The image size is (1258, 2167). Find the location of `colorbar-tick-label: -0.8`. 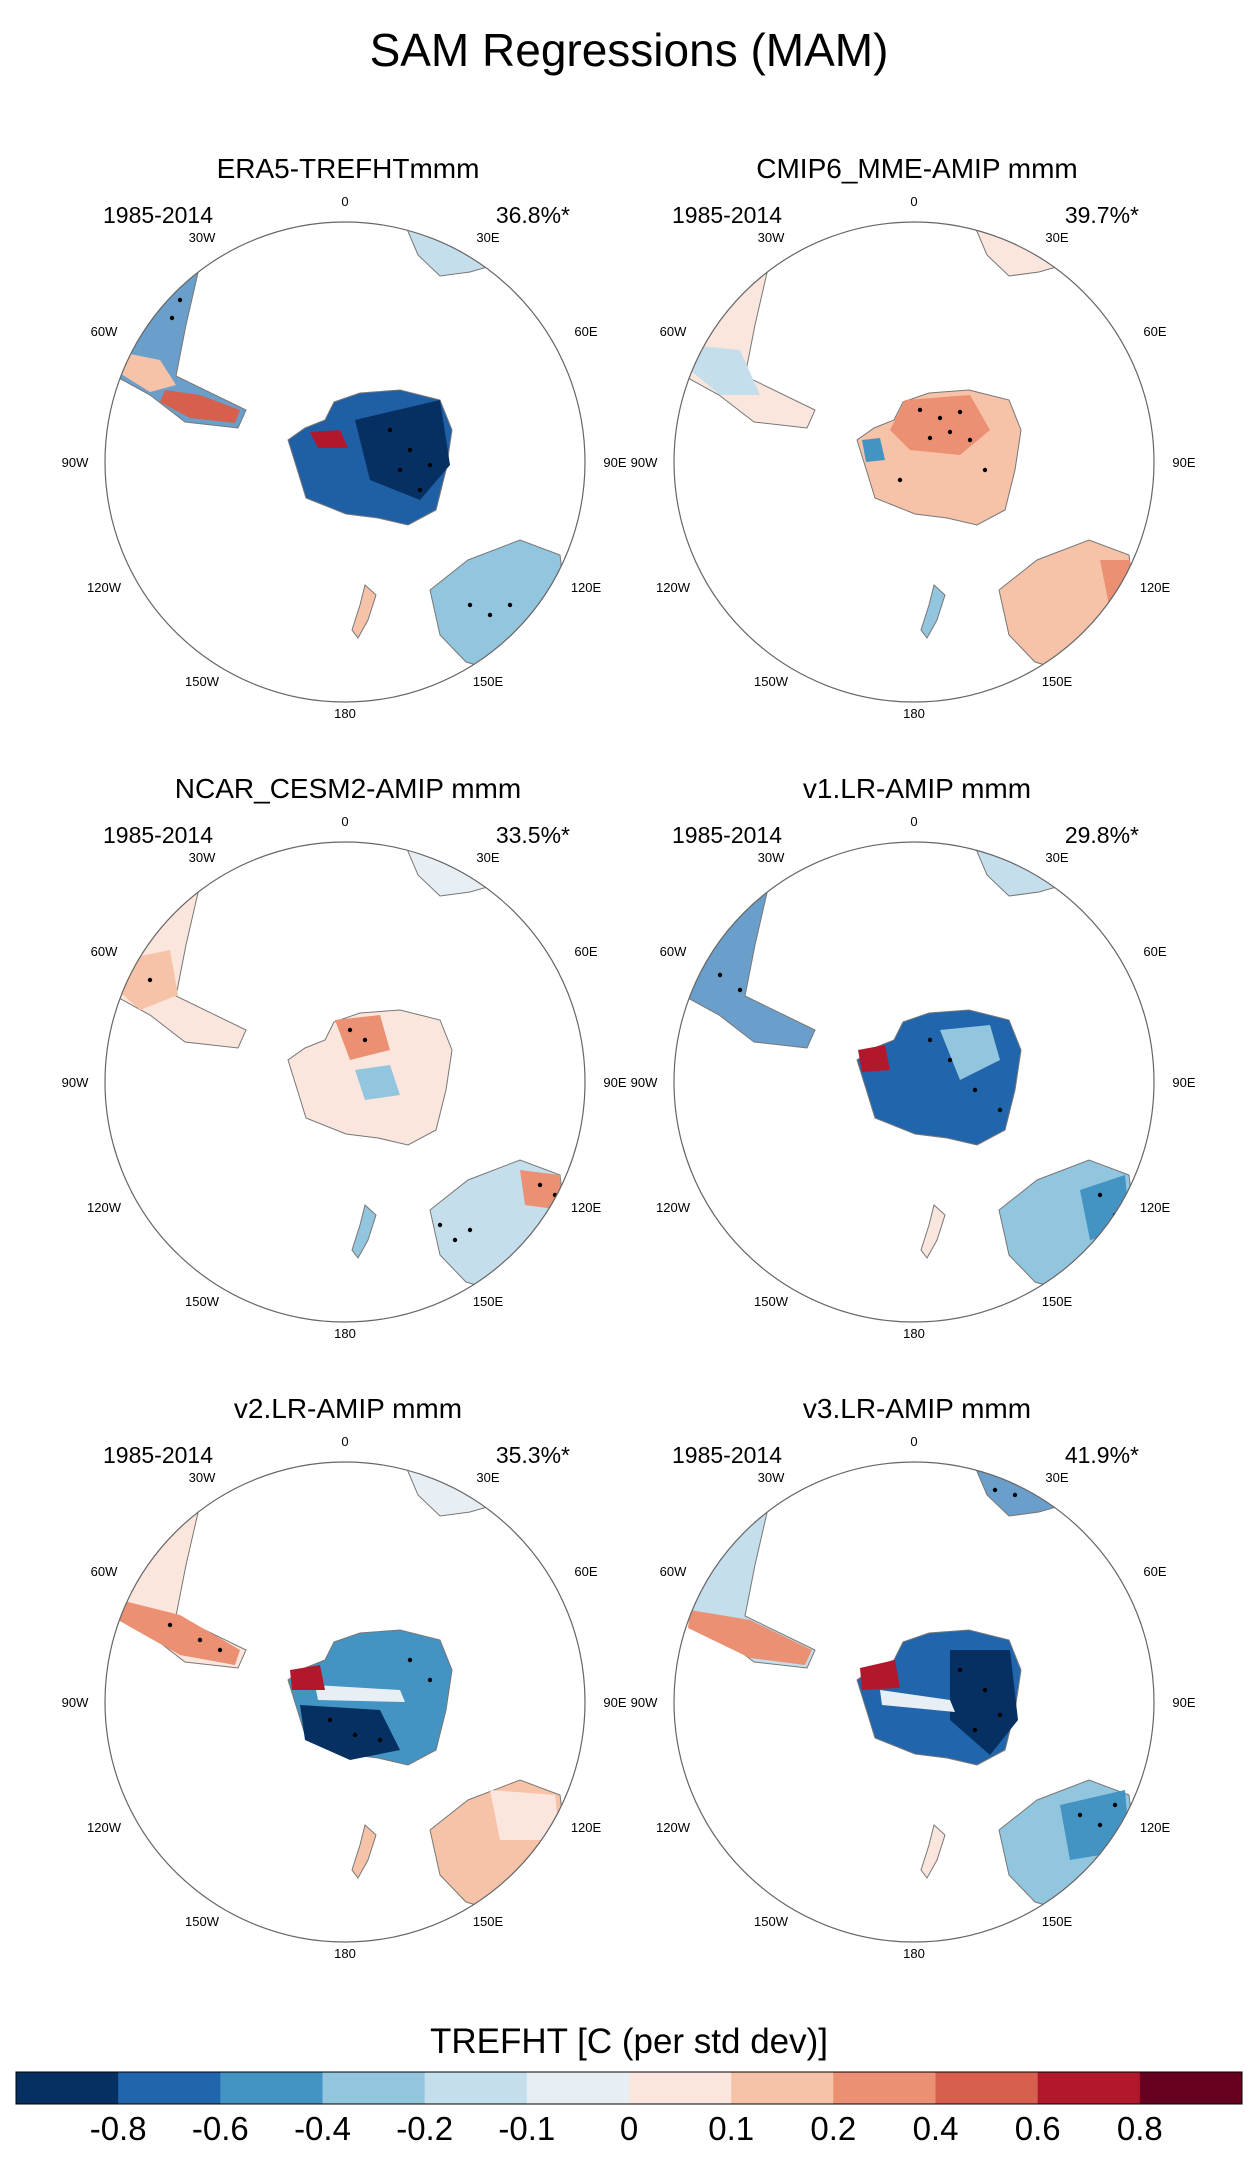

colorbar-tick-label: -0.8 is located at coordinates (118, 2128).